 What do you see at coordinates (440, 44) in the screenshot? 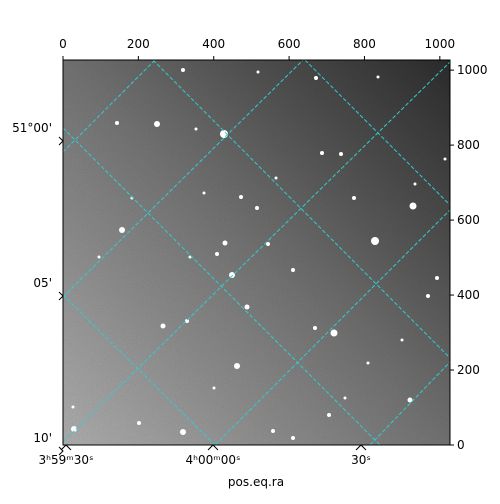
I see `x-tick-label: 1000` at bounding box center [440, 44].